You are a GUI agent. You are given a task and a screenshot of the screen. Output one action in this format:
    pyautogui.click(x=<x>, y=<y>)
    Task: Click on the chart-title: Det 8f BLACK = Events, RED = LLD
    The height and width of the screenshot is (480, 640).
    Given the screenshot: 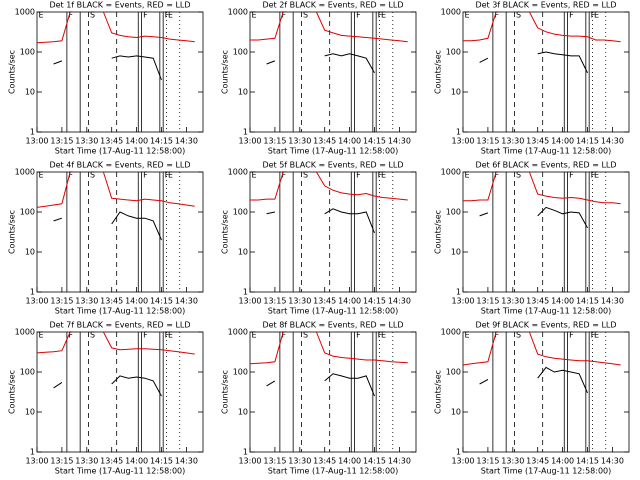 What is the action you would take?
    pyautogui.click(x=332, y=325)
    